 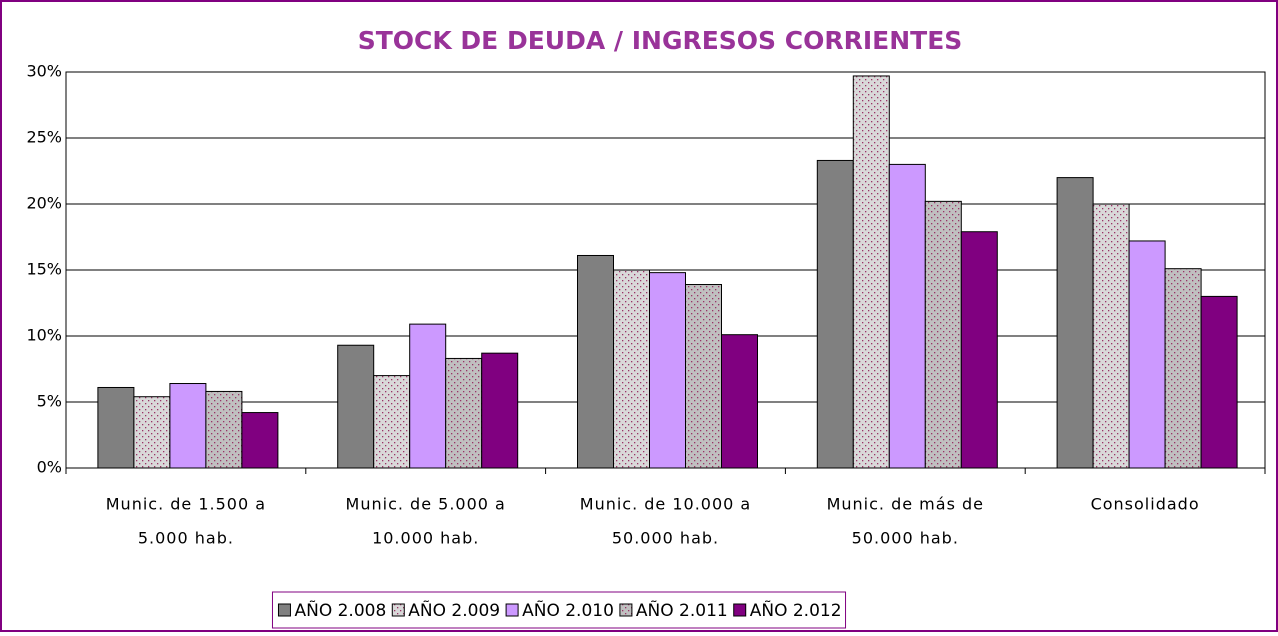 I want to click on y-tick-label: 10%, so click(x=44, y=335).